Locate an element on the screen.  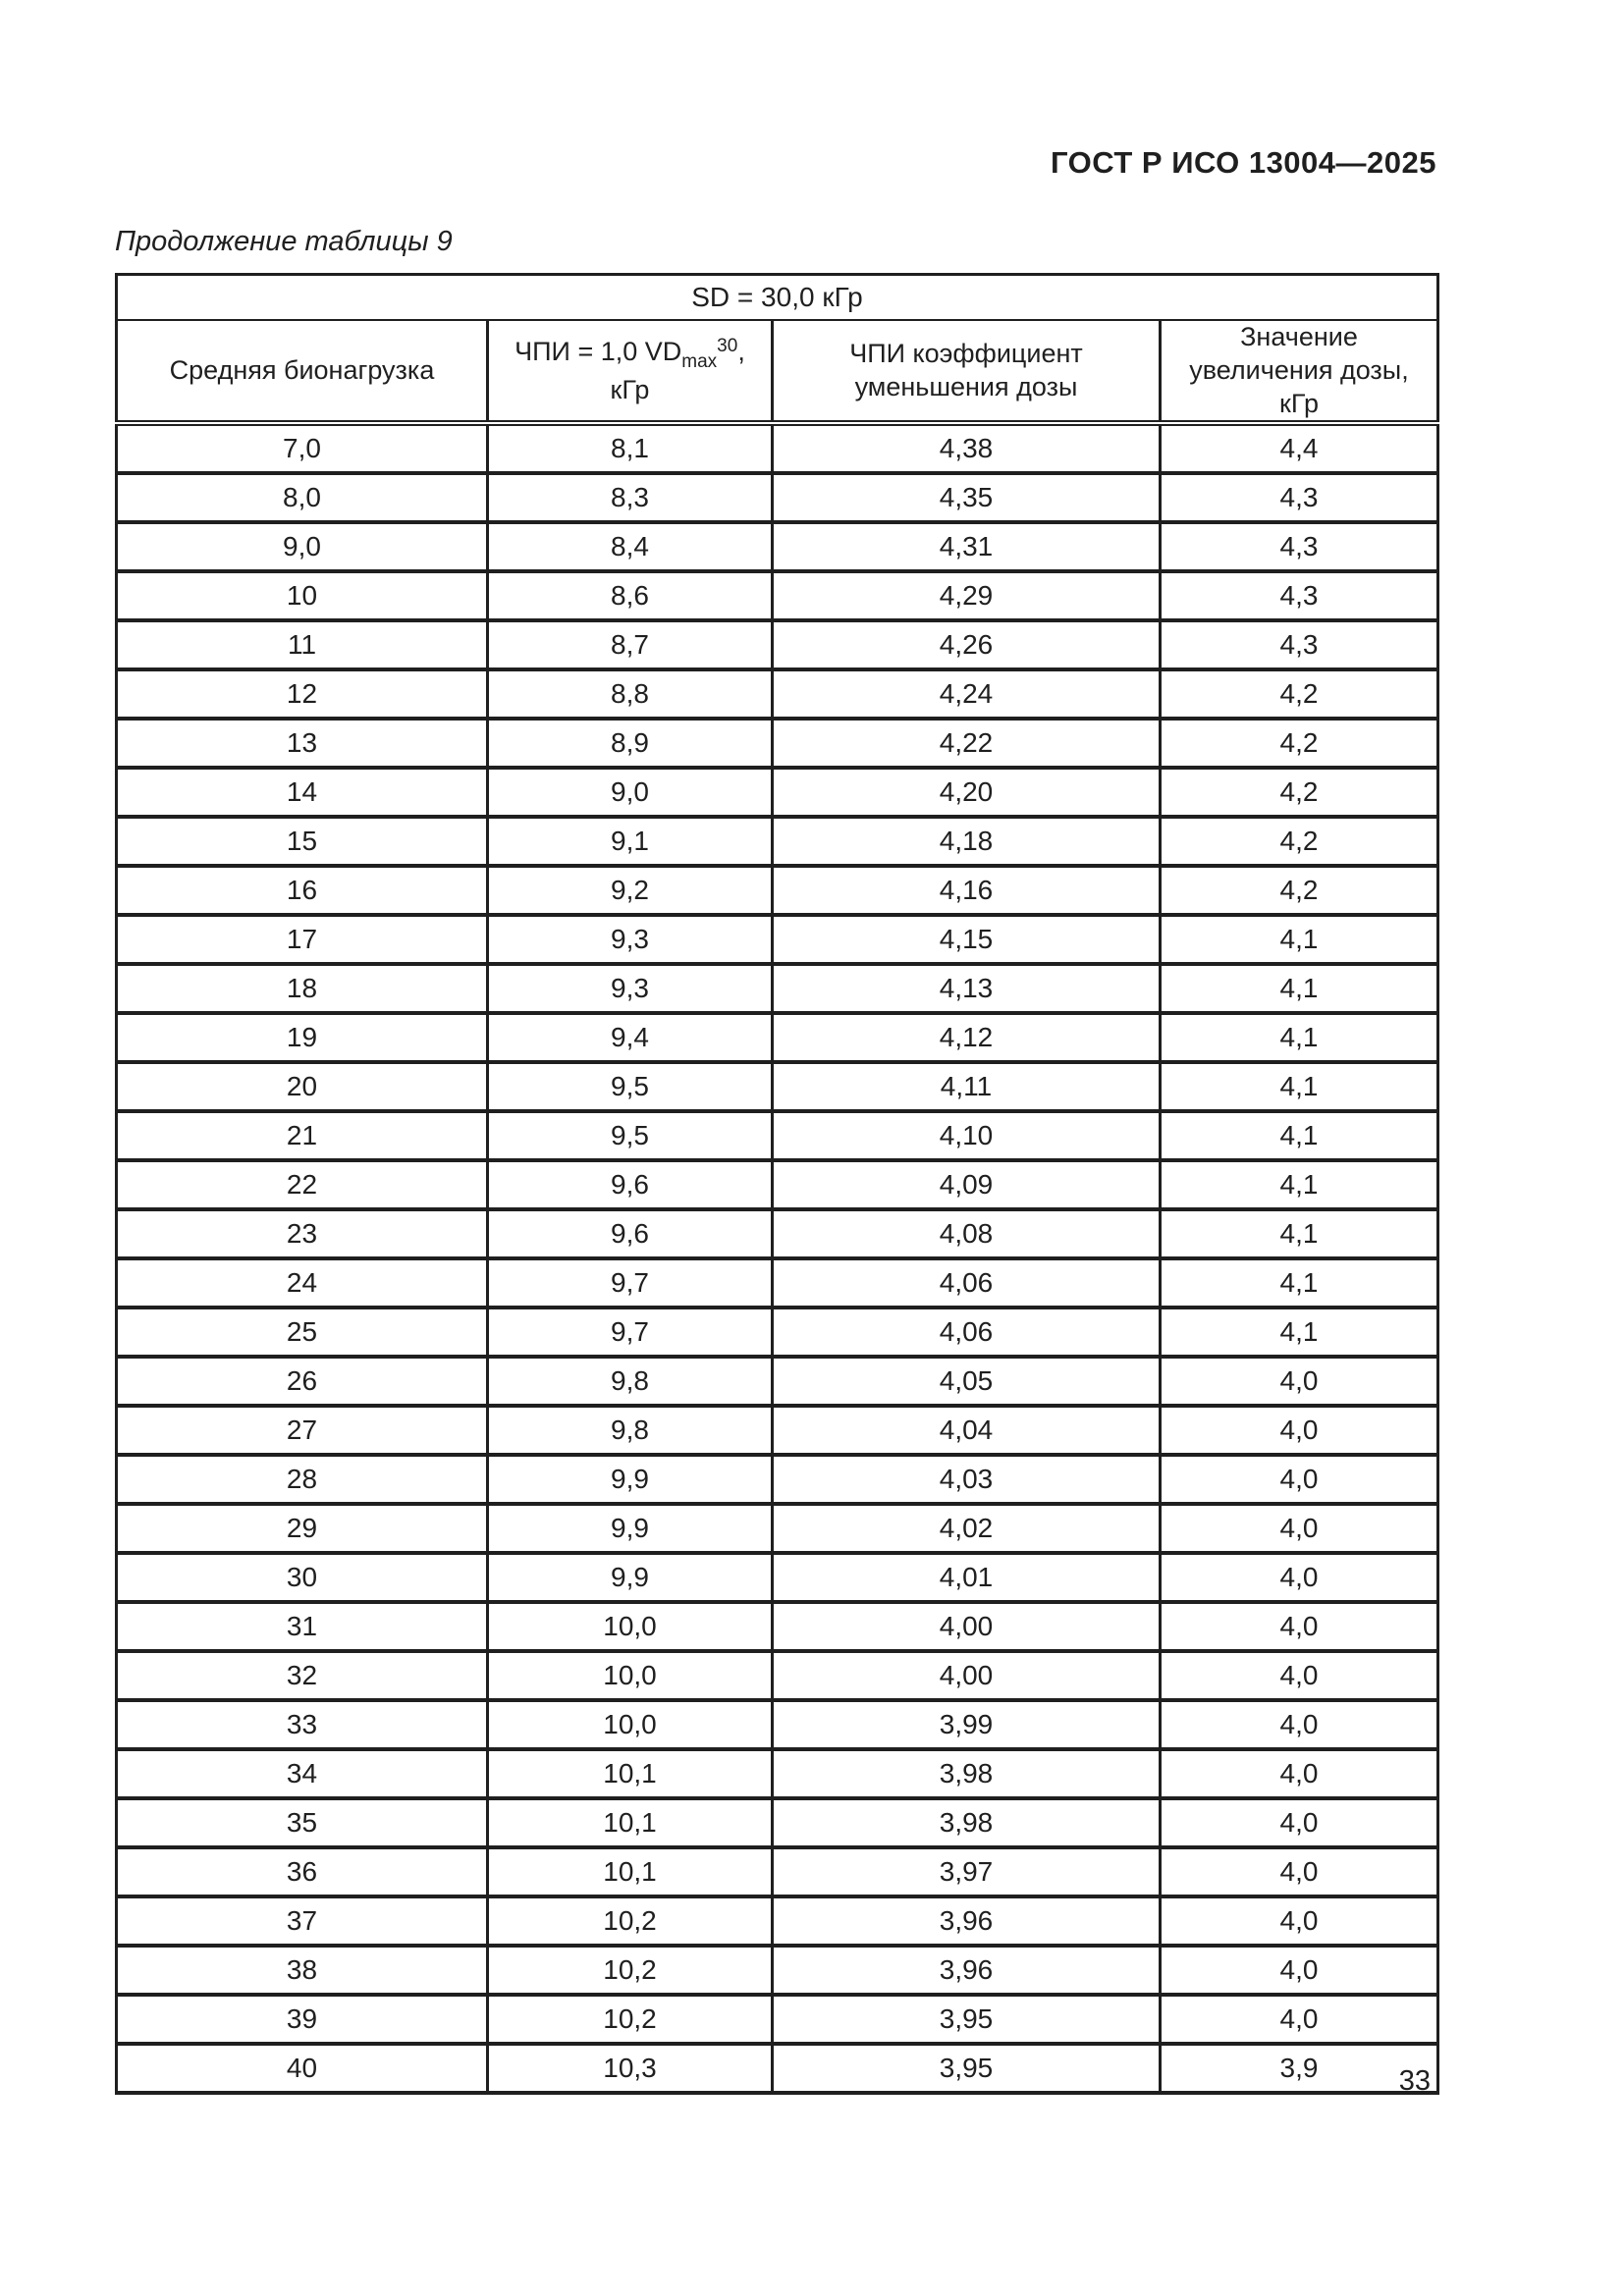
table-cell: 4,38 is located at coordinates (966, 449).